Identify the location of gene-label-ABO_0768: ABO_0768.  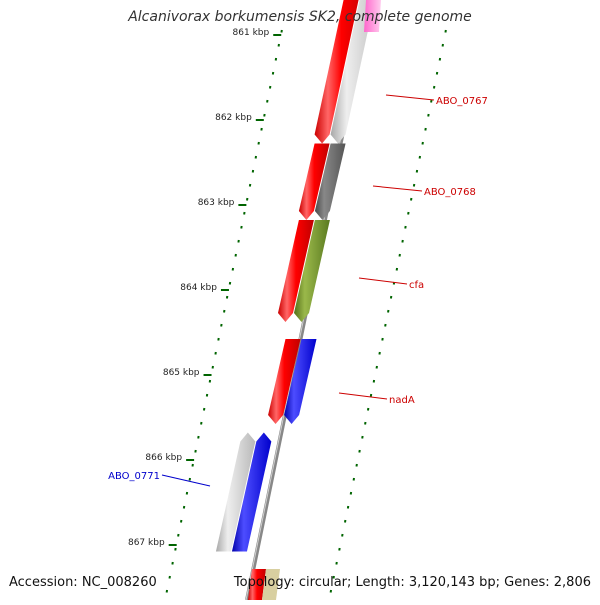
(450, 192).